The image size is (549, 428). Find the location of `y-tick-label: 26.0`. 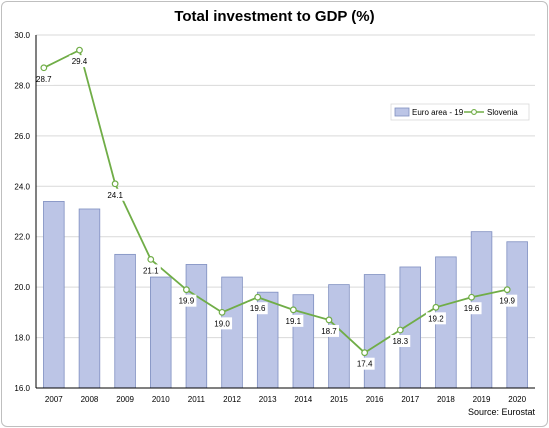

y-tick-label: 26.0 is located at coordinates (22, 136).